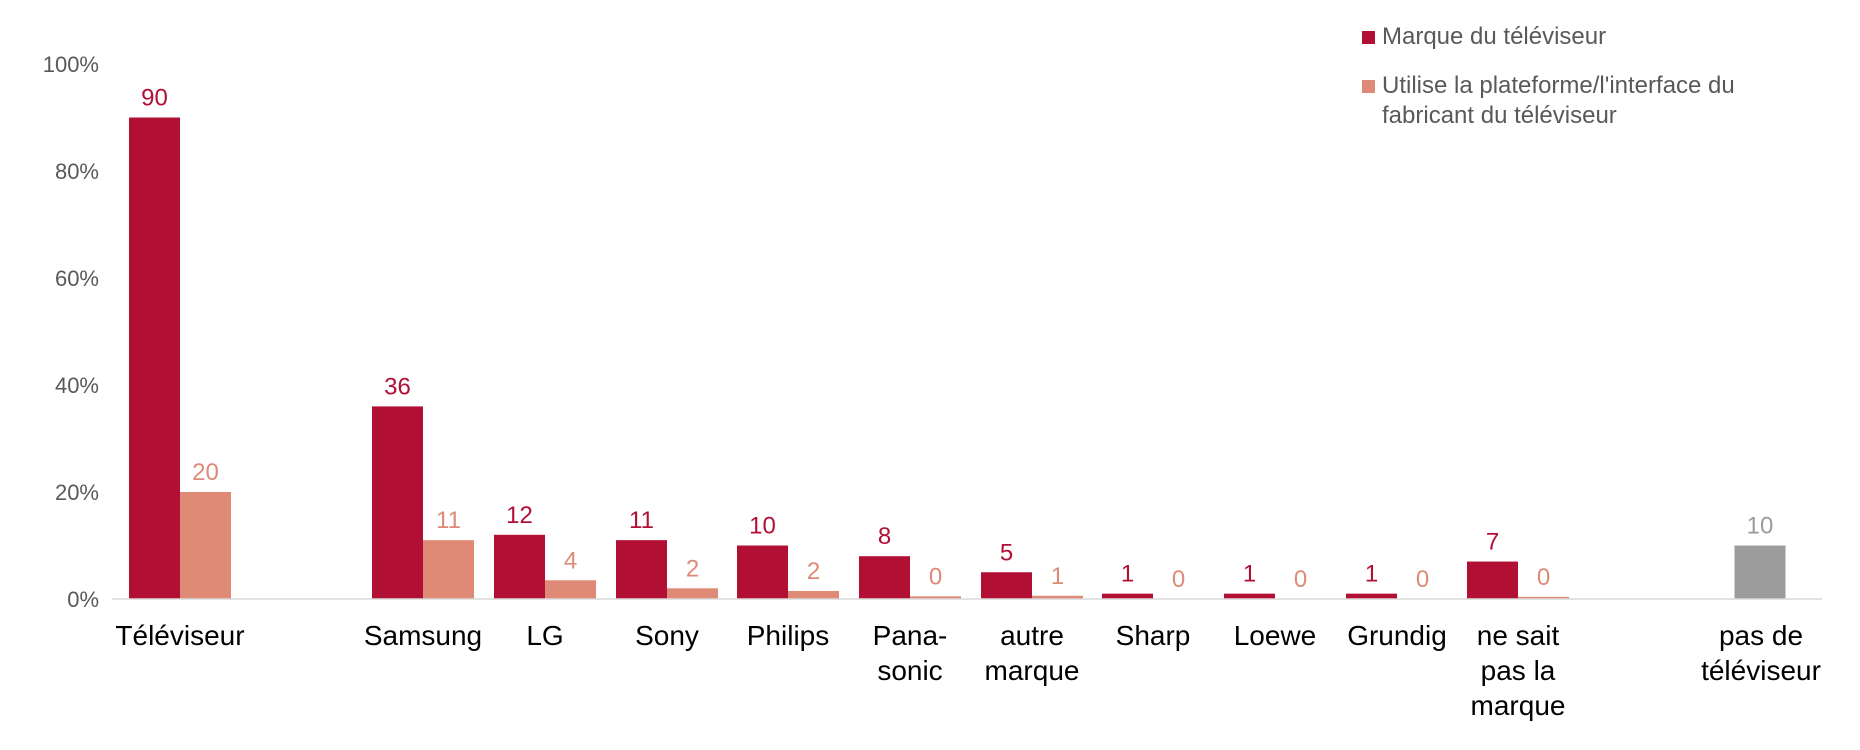 This screenshot has width=1860, height=750. I want to click on y-axis: 0% 20% 40% 60% 80% 100%, so click(71, 332).